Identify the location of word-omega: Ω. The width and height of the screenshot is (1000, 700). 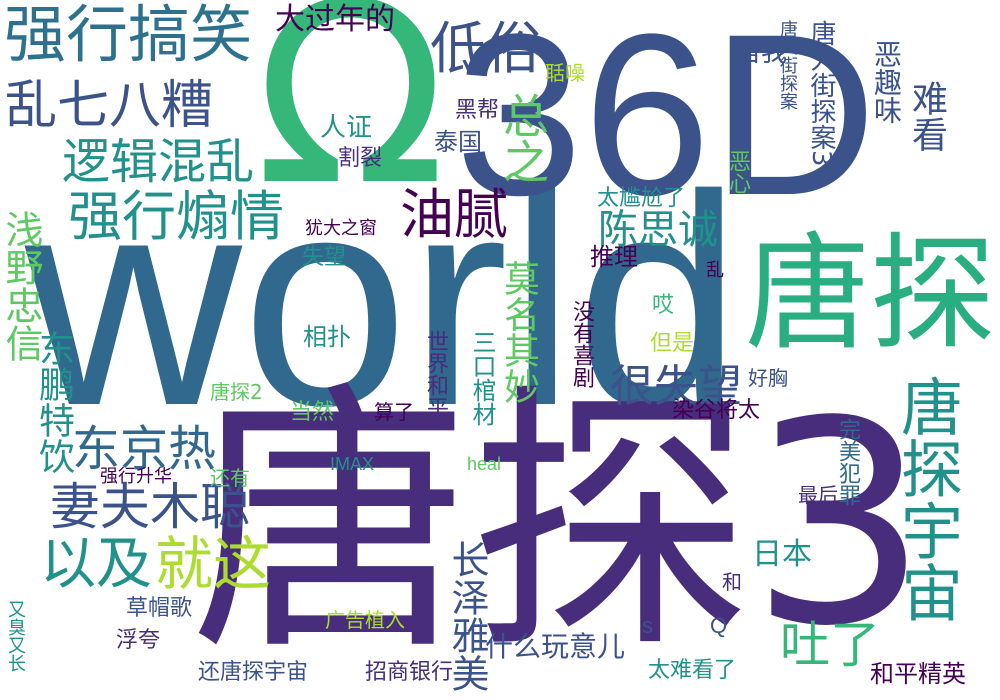
(351, 120).